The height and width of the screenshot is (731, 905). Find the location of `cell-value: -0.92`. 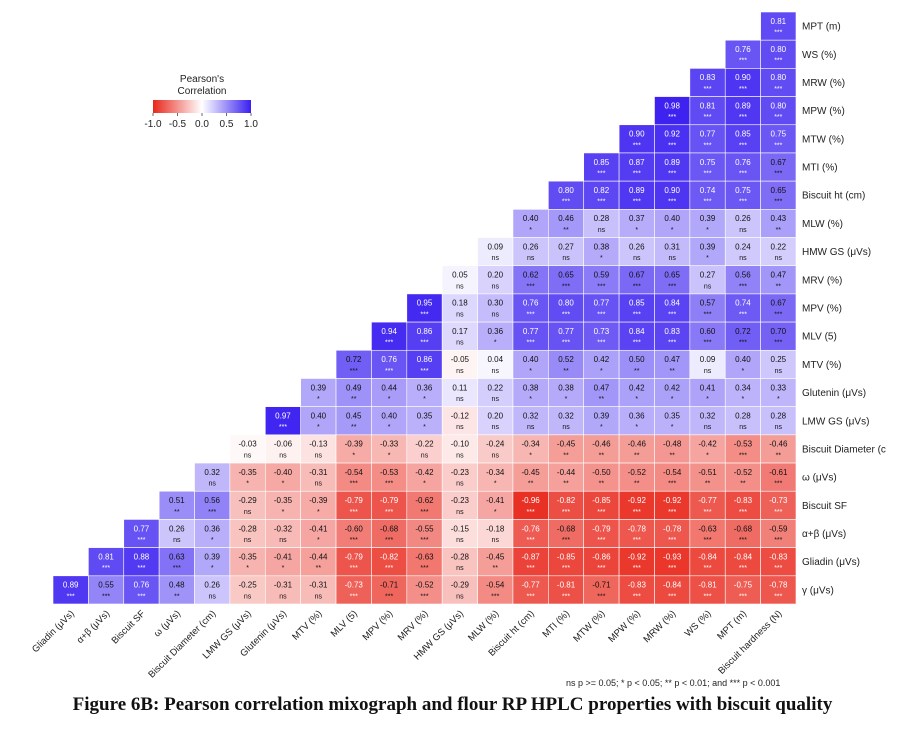

cell-value: -0.92 is located at coordinates (637, 556).